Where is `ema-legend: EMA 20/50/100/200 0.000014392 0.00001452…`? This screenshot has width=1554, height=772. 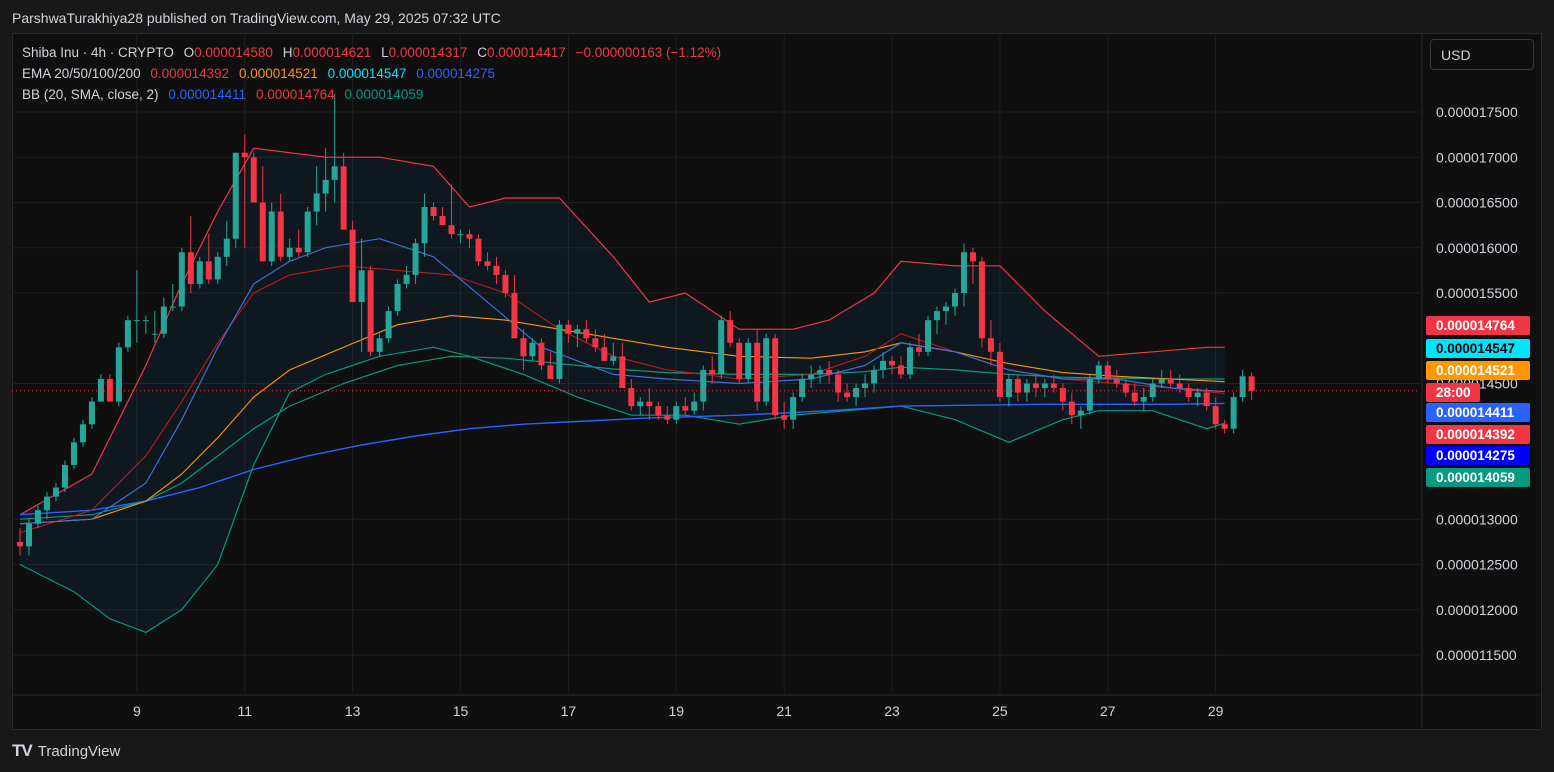 ema-legend: EMA 20/50/100/200 0.000014392 0.00001452… is located at coordinates (261, 73).